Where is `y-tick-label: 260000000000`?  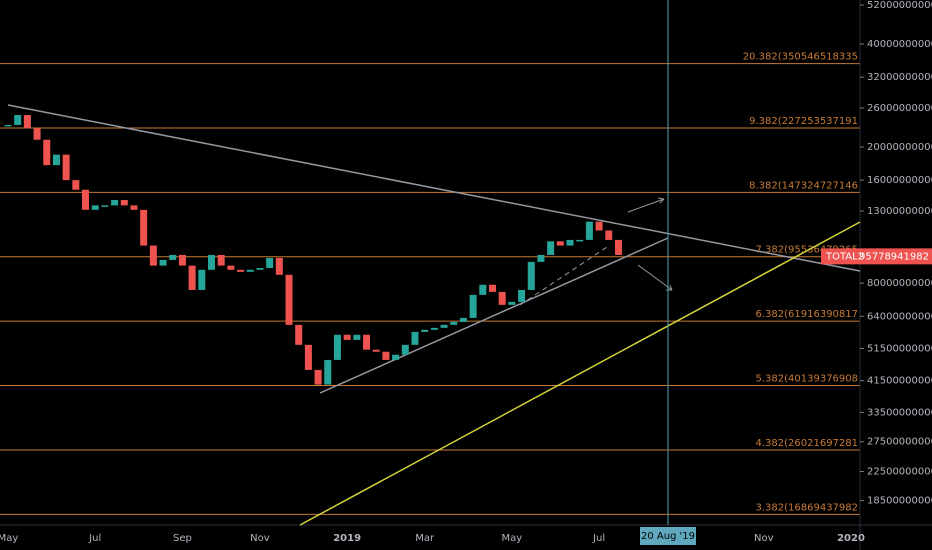
y-tick-label: 260000000000 is located at coordinates (899, 108).